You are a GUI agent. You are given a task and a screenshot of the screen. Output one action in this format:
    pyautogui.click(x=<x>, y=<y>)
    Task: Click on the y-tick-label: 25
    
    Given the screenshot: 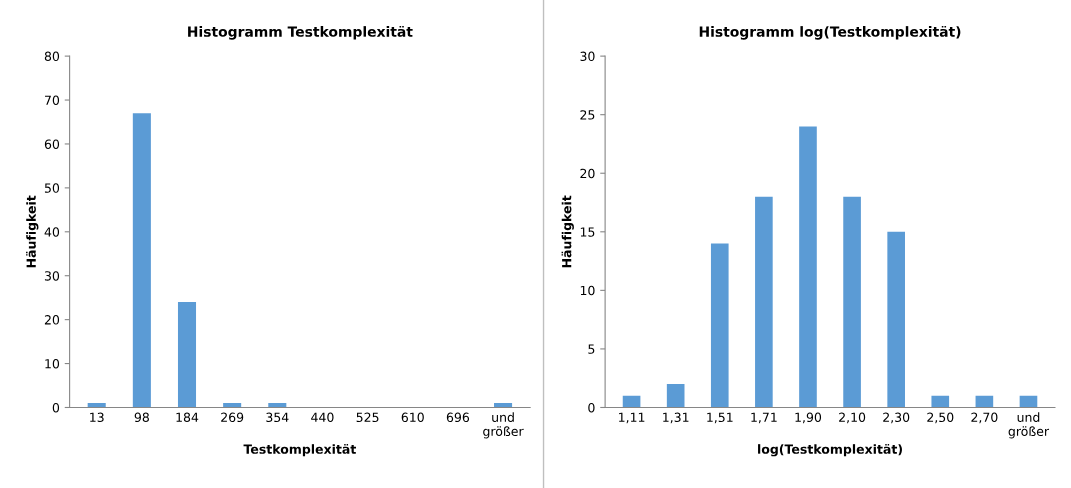 What is the action you would take?
    pyautogui.click(x=587, y=115)
    